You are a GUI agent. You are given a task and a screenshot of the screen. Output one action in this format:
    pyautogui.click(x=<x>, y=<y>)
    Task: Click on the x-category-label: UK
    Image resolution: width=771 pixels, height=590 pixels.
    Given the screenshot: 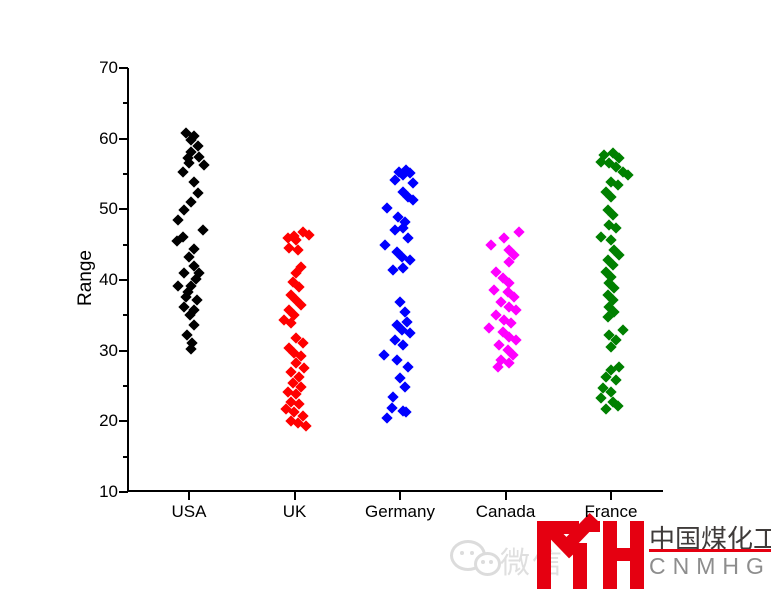 What is the action you would take?
    pyautogui.click(x=294, y=511)
    